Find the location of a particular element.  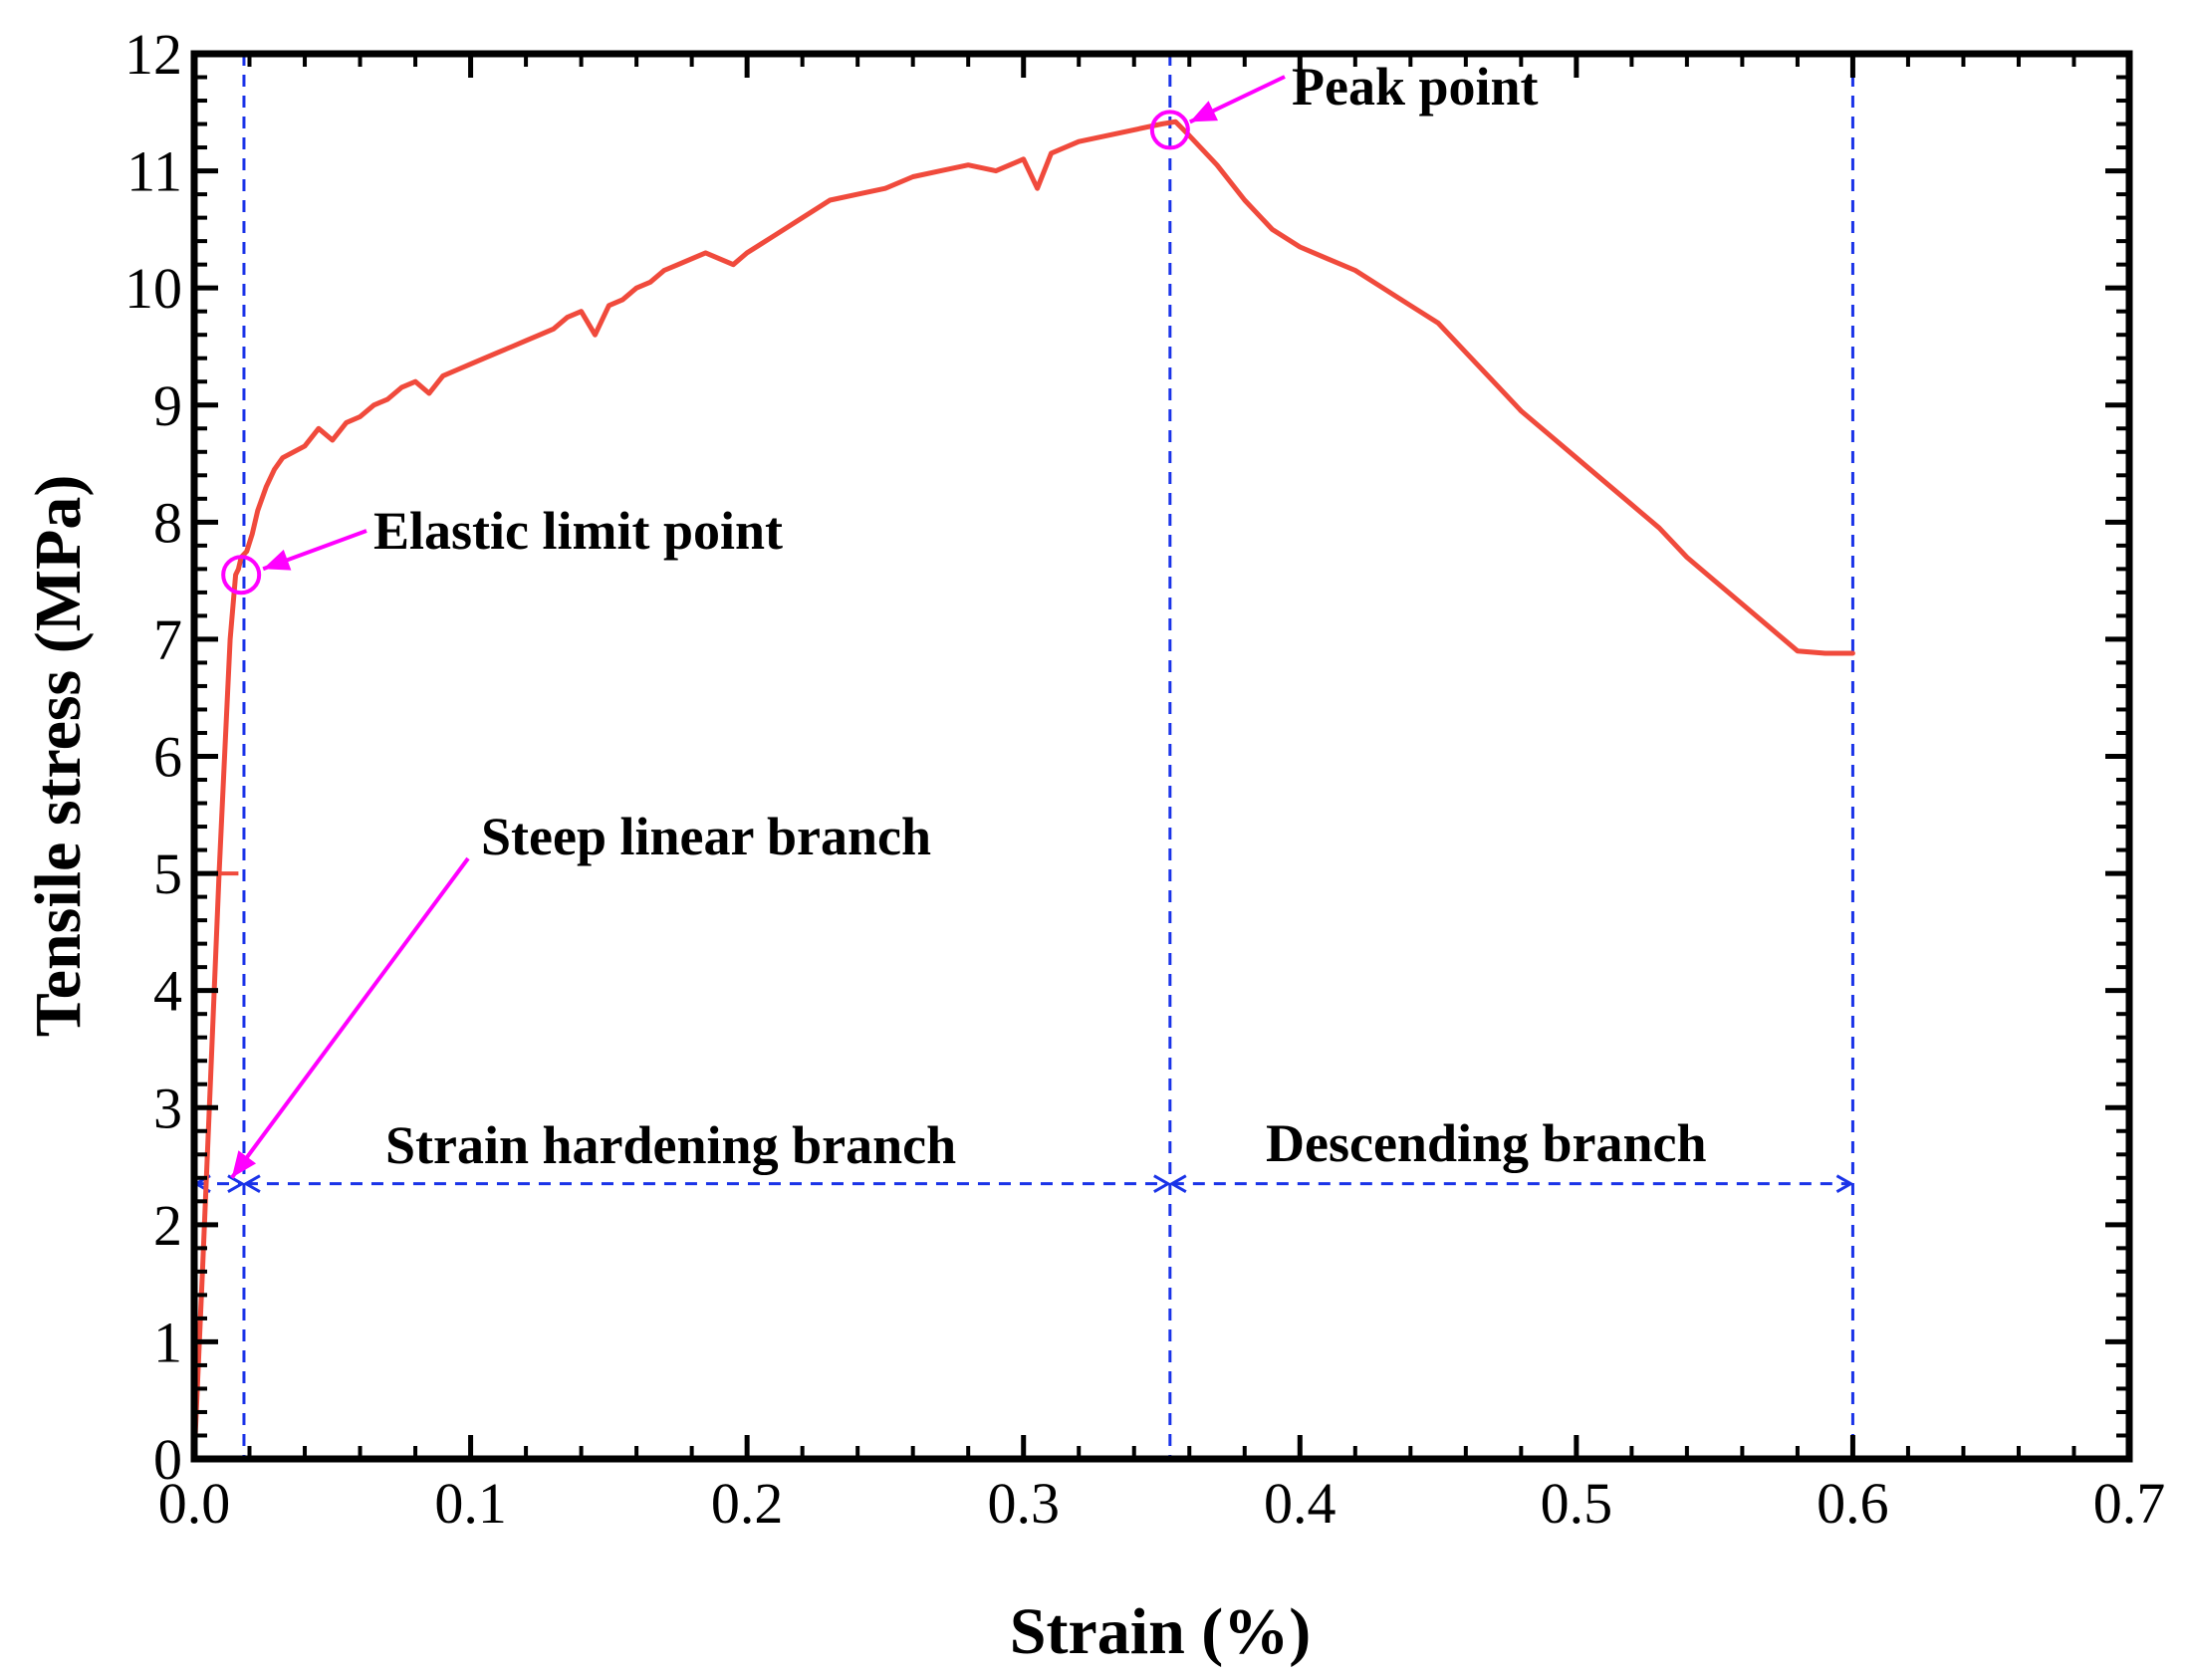

y-tick-label: 8 is located at coordinates (168, 522).